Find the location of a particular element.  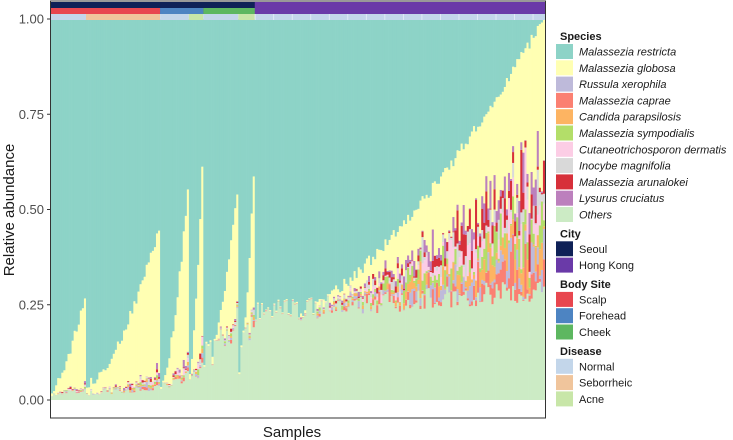

legend-label: Lysurus cruciatus is located at coordinates (622, 199).